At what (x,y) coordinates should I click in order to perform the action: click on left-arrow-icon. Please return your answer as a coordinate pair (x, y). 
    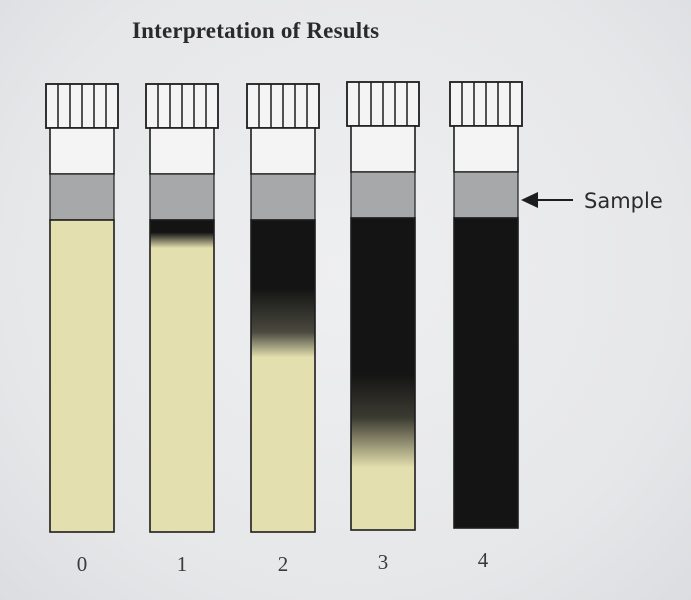
    Looking at the image, I should click on (547, 200).